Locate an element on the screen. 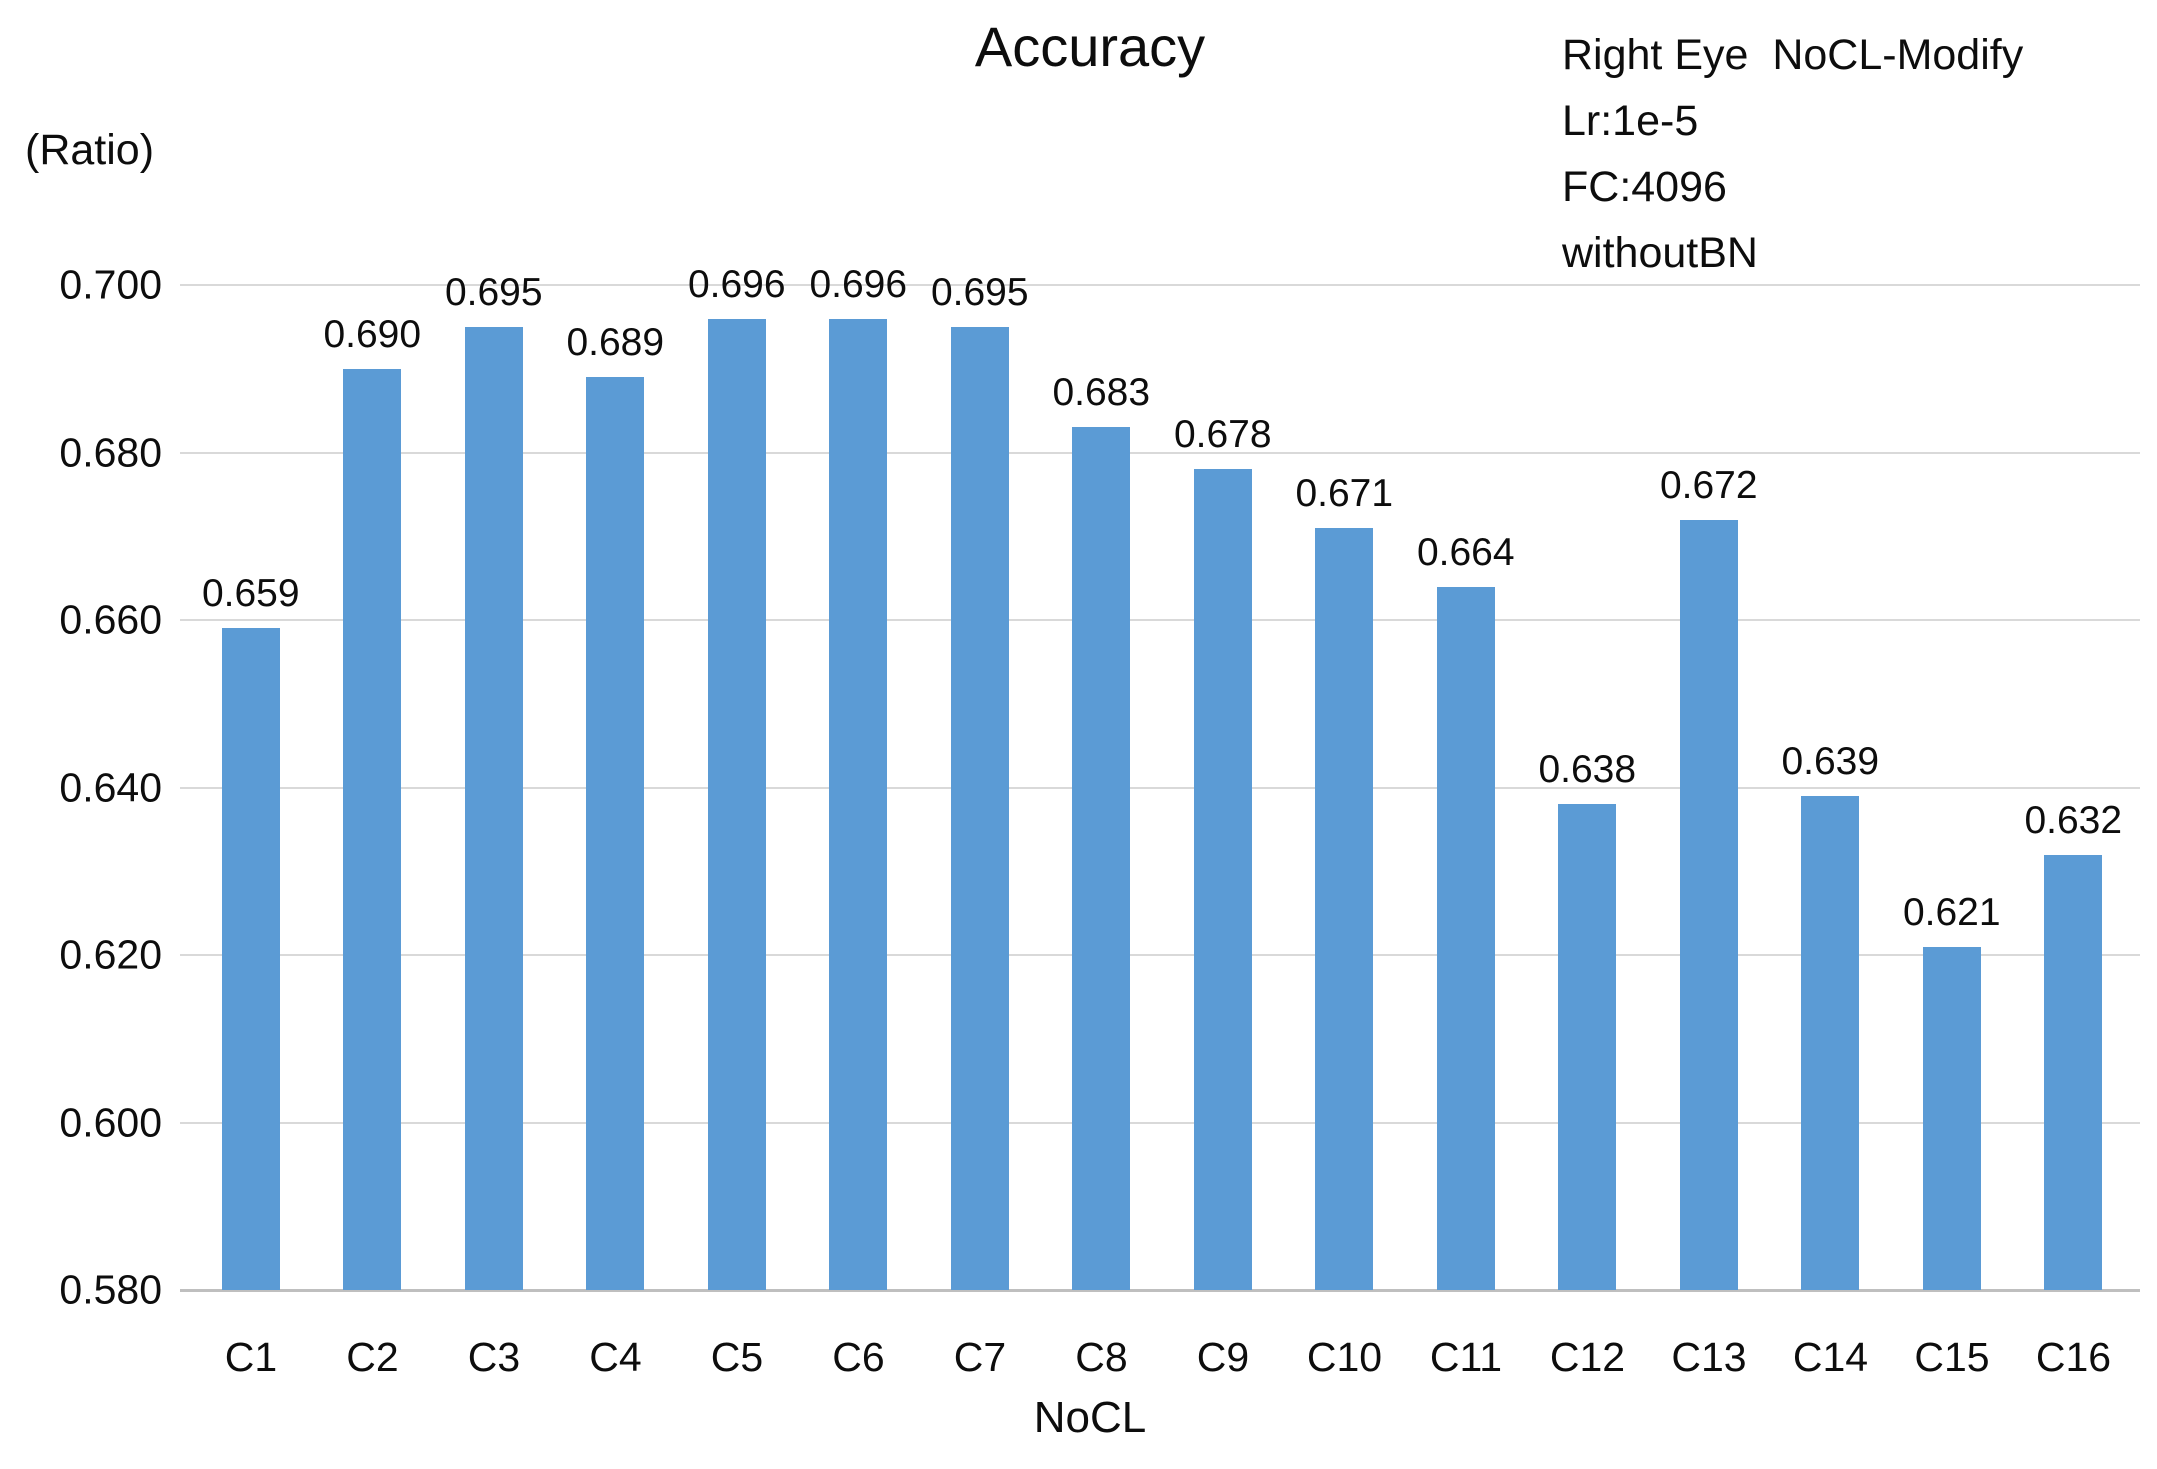  x-tick-label-C13: C13 is located at coordinates (1709, 1357).